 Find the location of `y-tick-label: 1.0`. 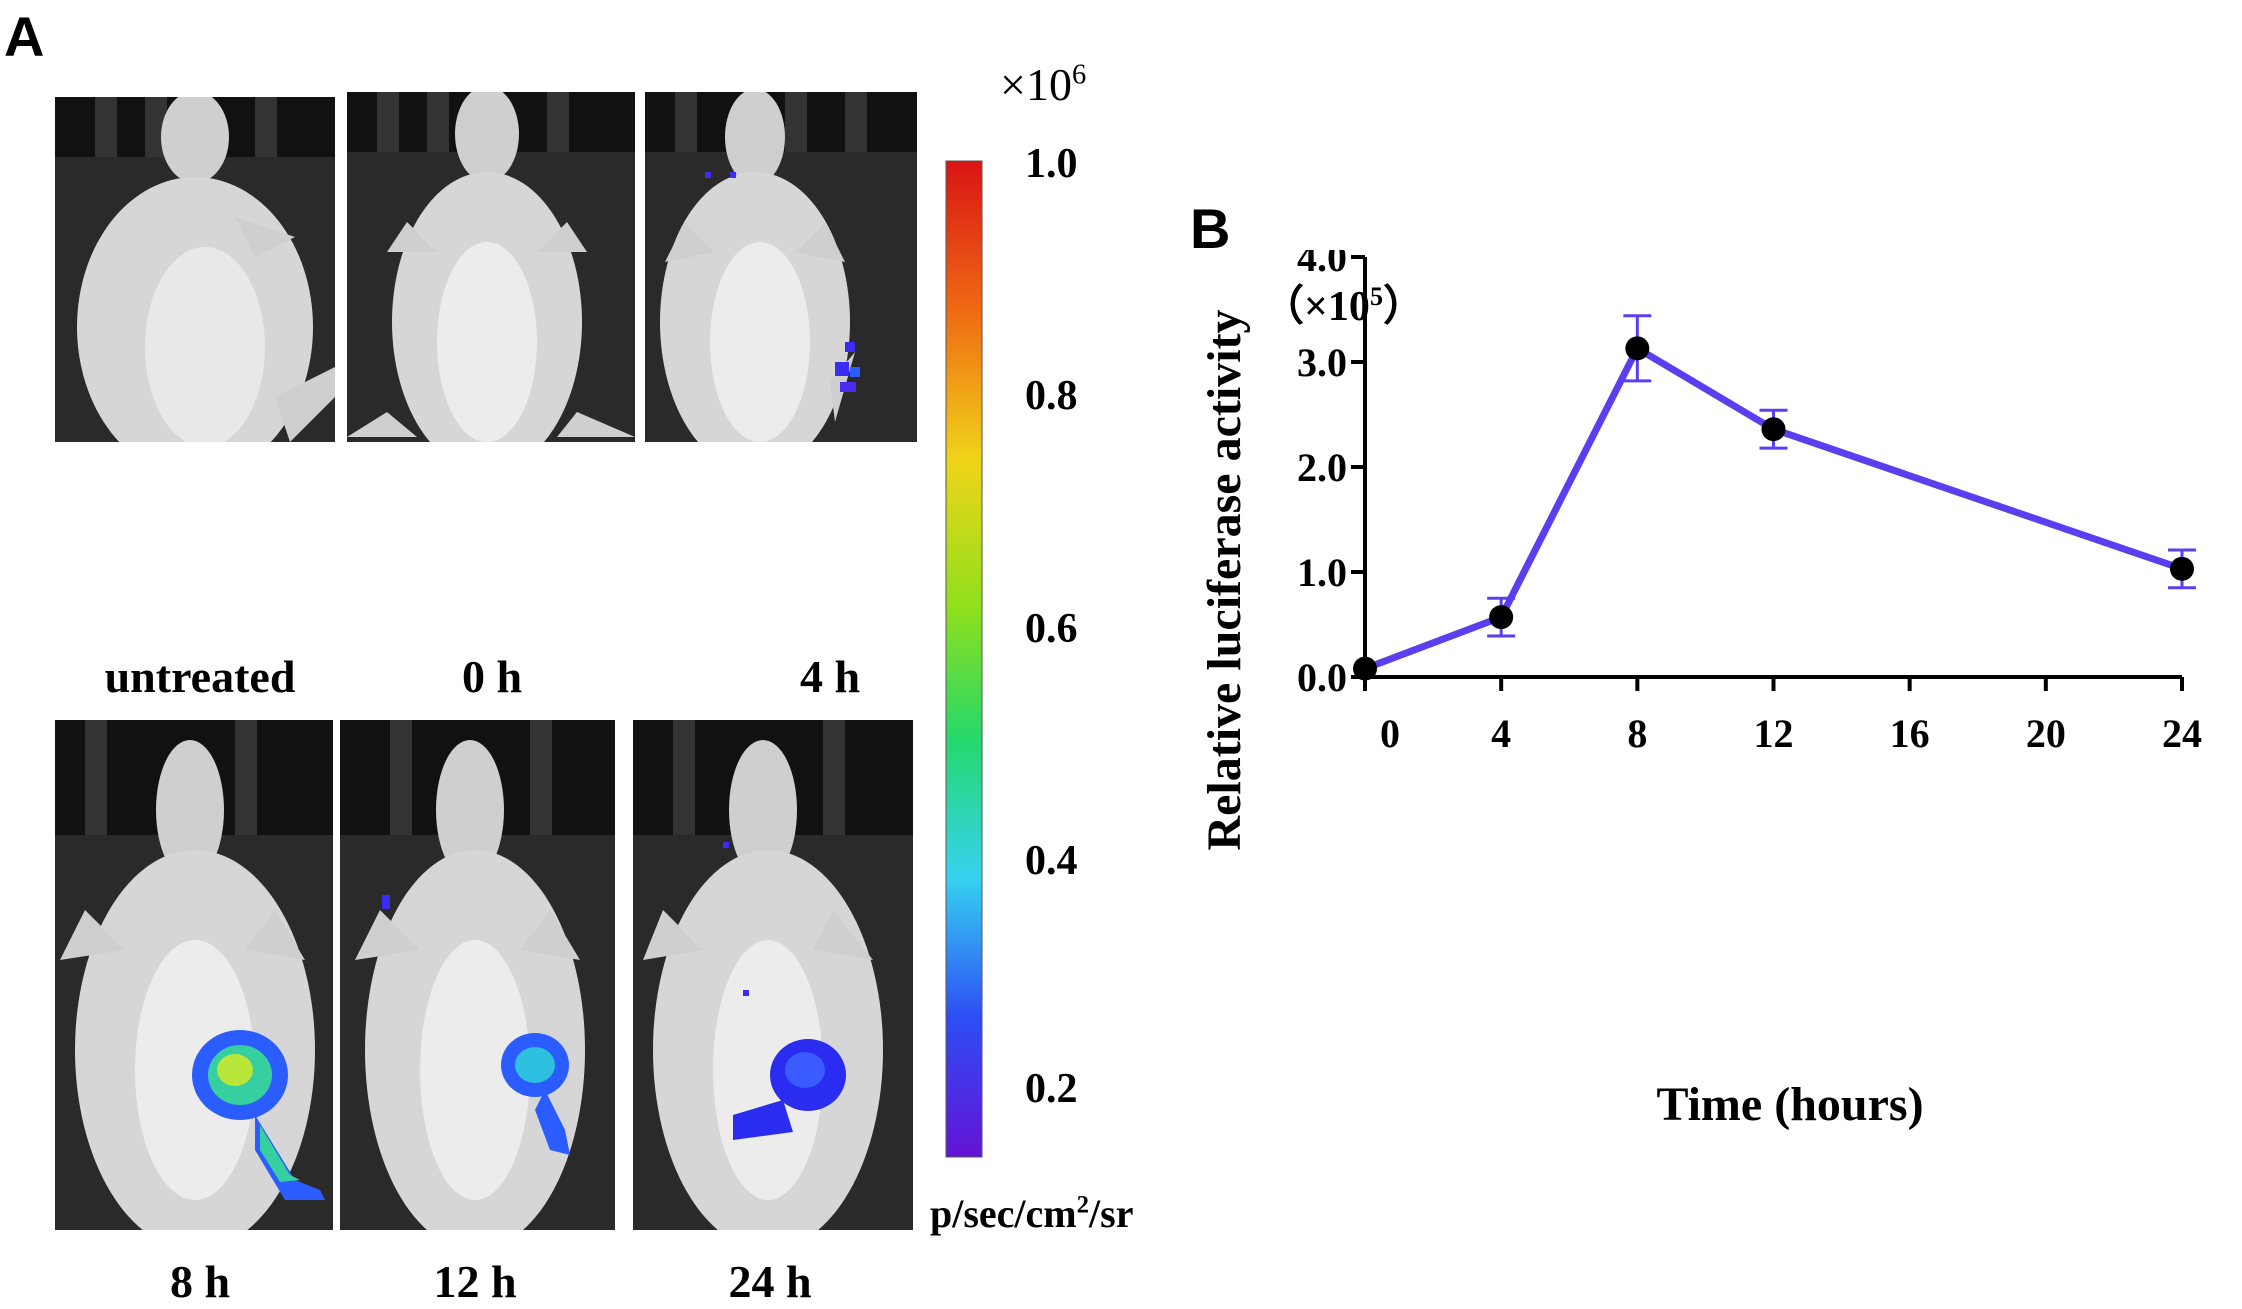

y-tick-label: 1.0 is located at coordinates (1322, 572).